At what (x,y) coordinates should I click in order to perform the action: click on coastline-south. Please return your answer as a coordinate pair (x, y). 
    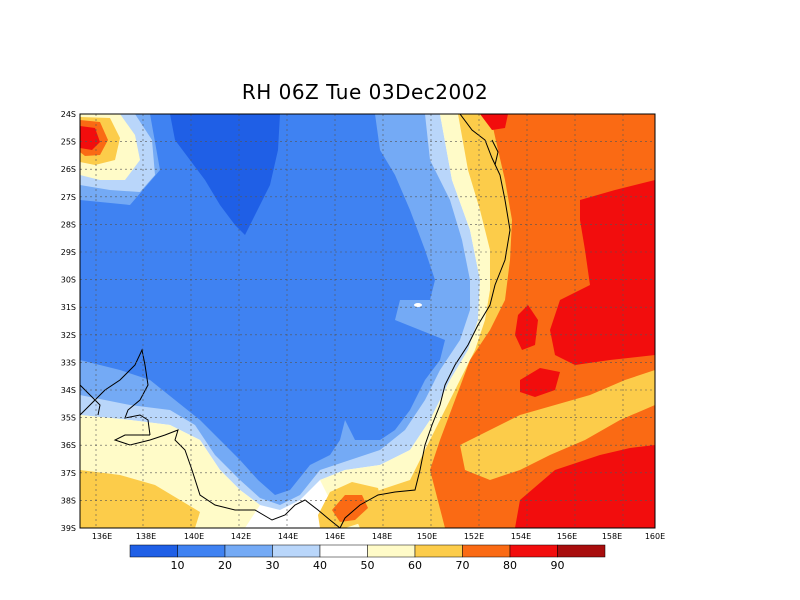
    Looking at the image, I should click on (227, 478).